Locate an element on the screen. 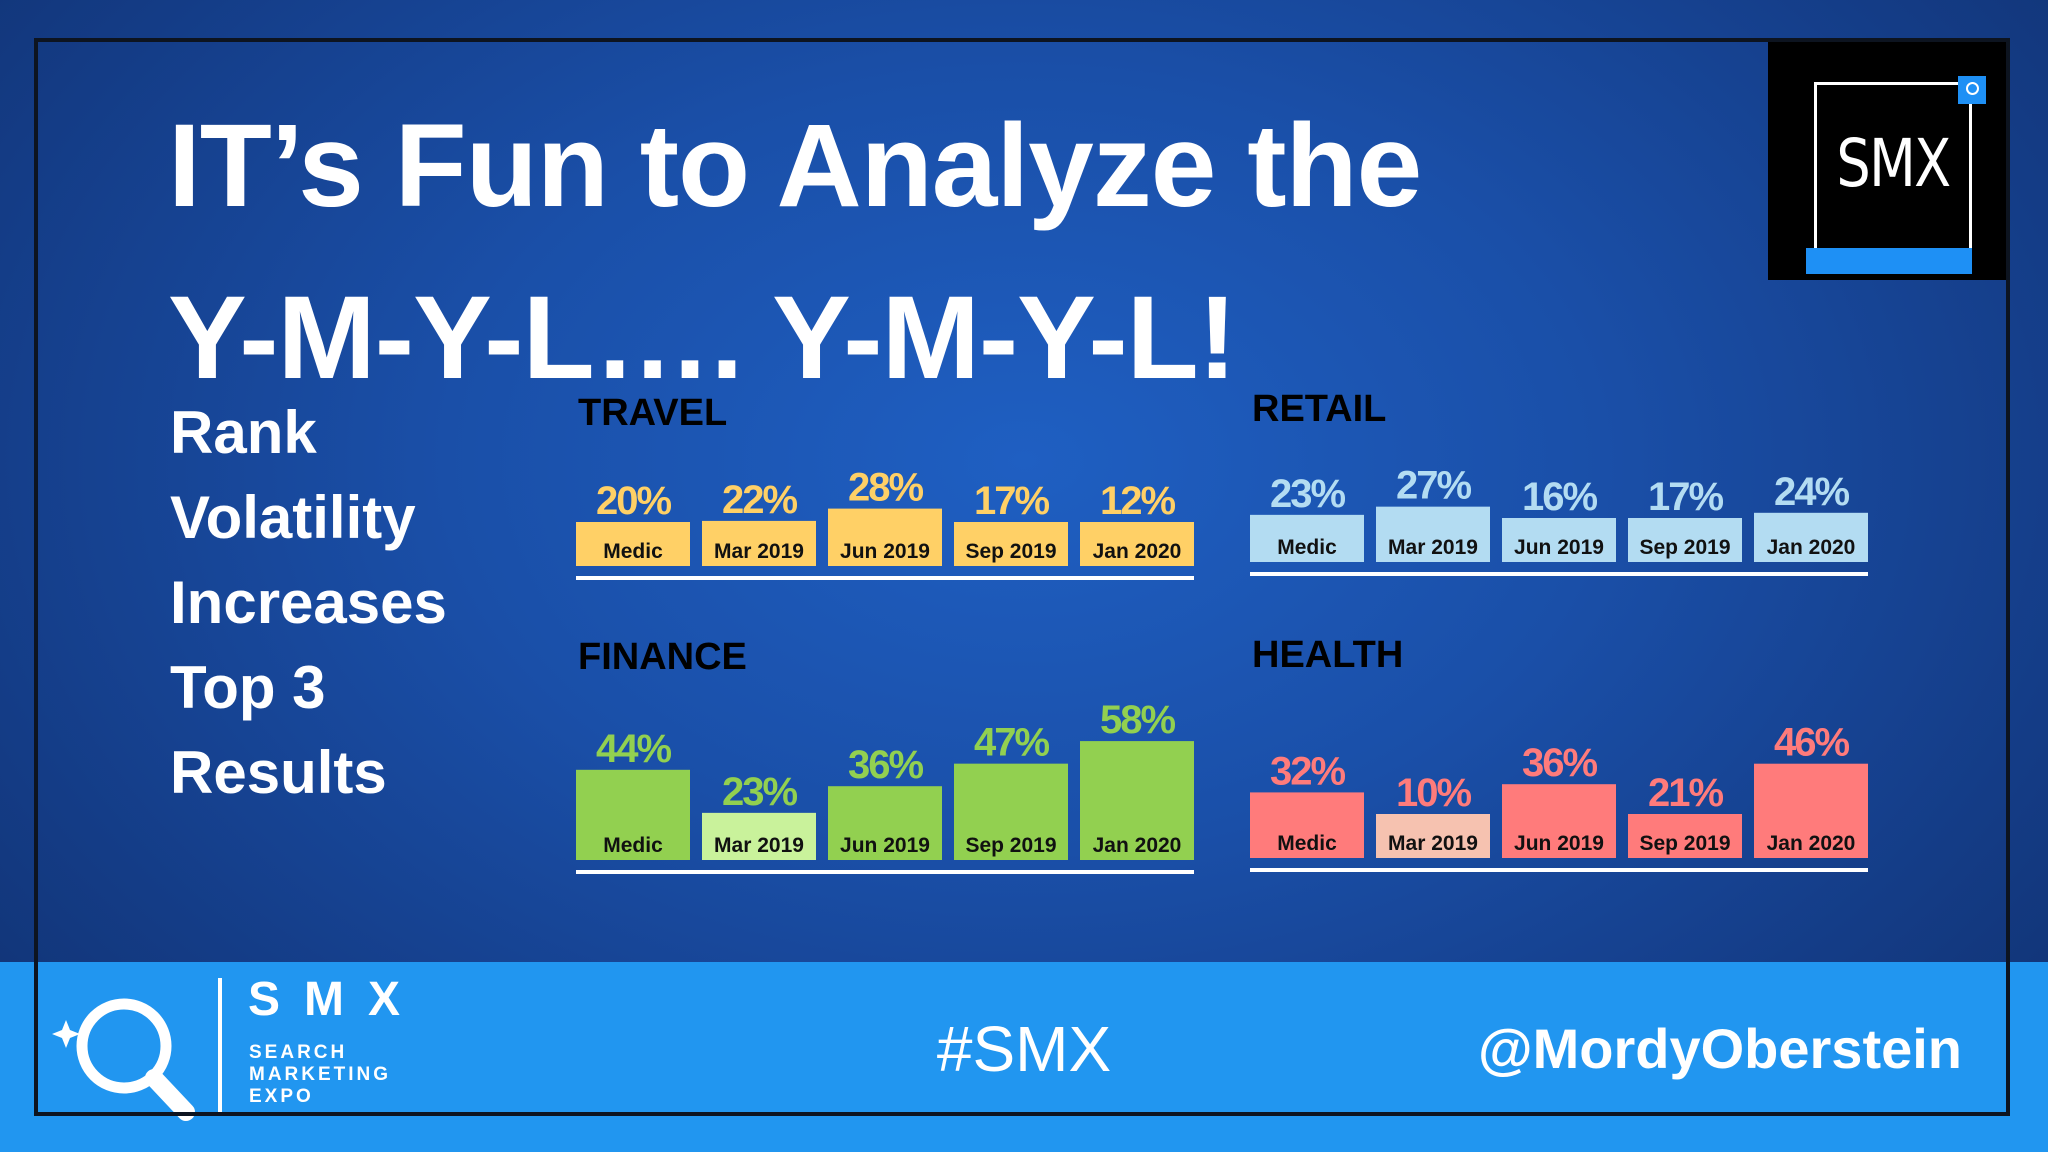  brand-sub-line: EXPO is located at coordinates (281, 1096).